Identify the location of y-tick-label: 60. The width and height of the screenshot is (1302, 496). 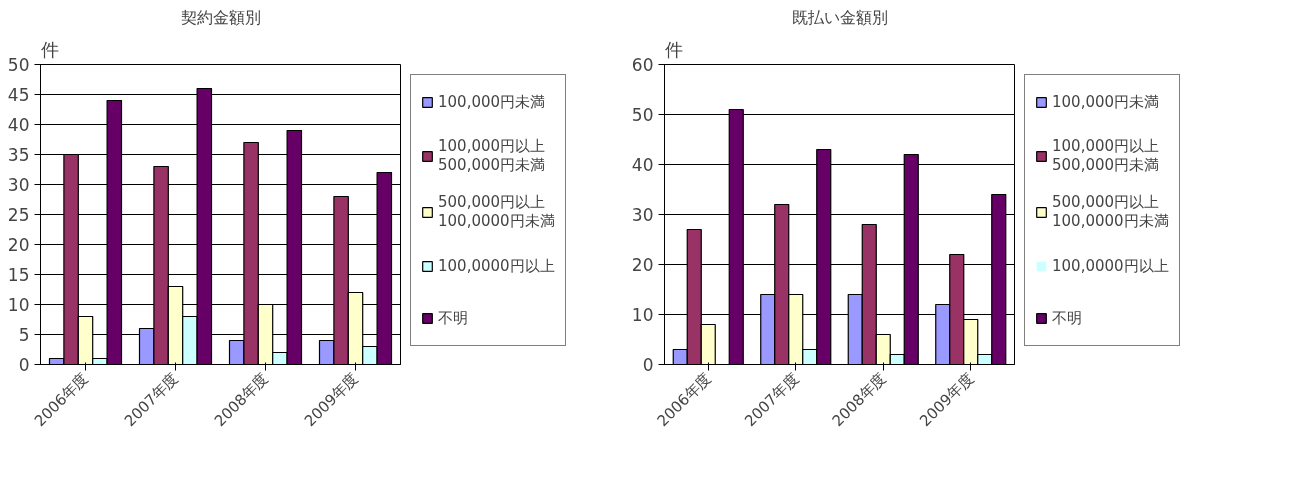
(642, 65).